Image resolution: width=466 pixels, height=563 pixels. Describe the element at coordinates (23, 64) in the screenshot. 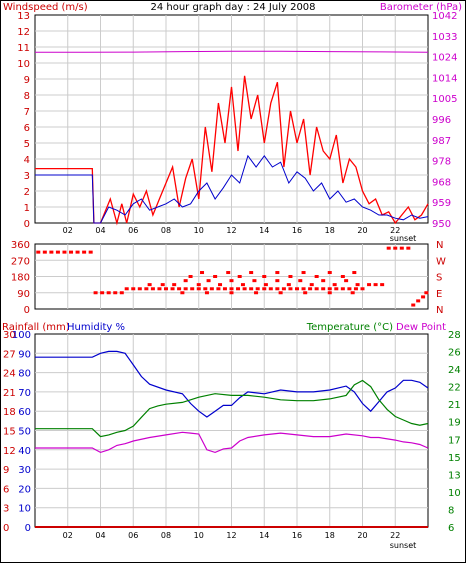

I see `windspeed-tick: 10` at that location.